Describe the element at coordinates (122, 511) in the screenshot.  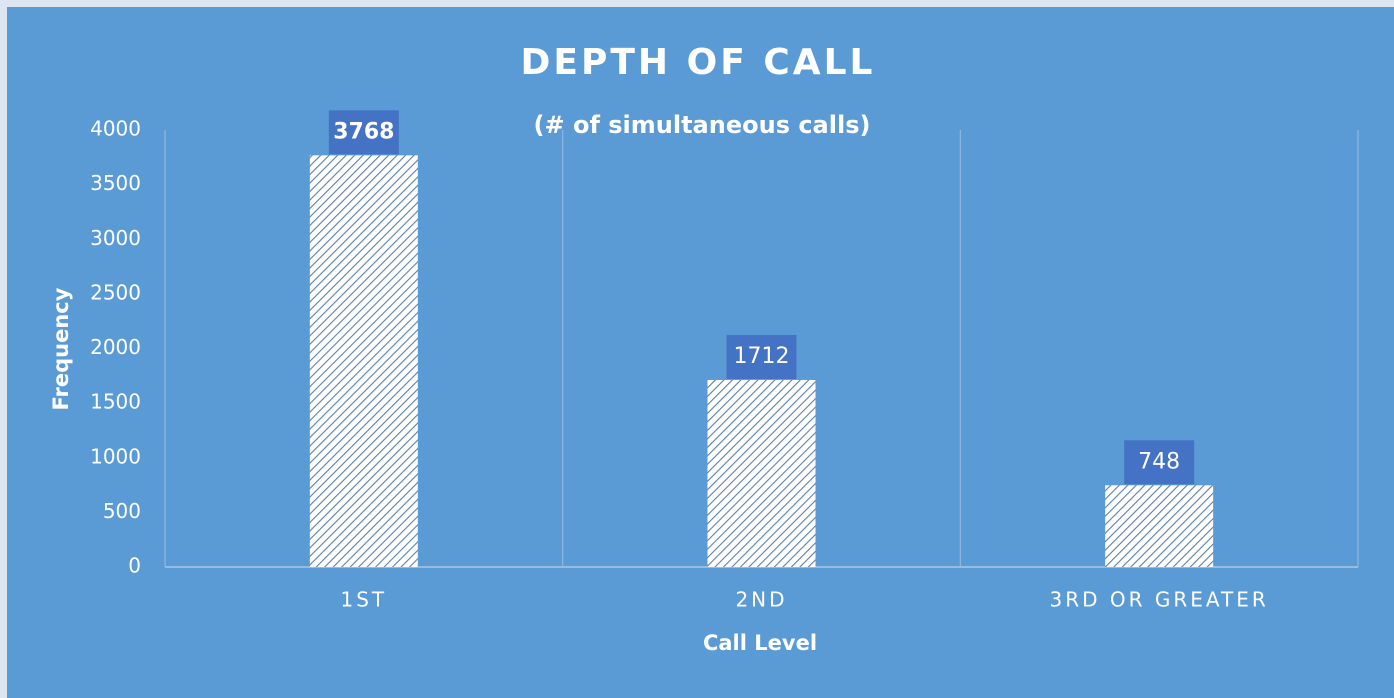
I see `y-tick-label: 500` at that location.